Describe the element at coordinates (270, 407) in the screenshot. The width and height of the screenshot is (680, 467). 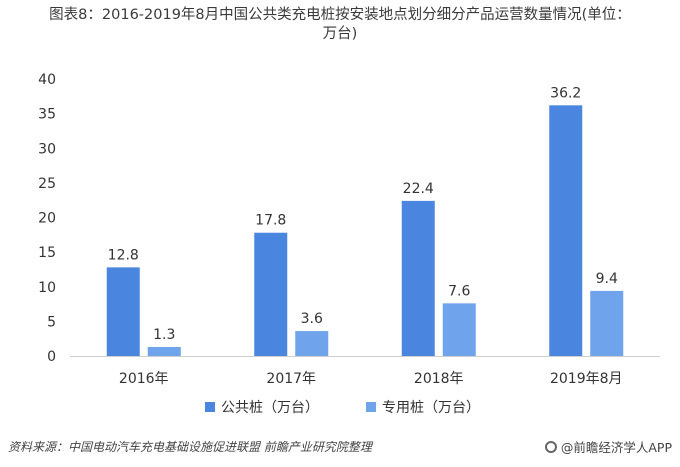
I see `legend-label: 公共桩（万台）` at that location.